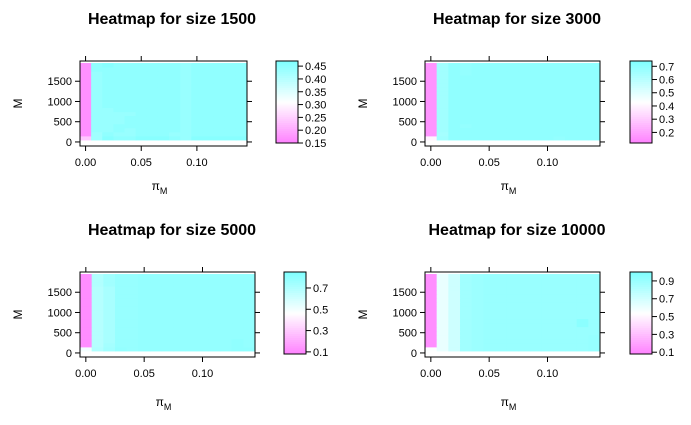 The width and height of the screenshot is (691, 425). I want to click on x-tick-label: 0.00, so click(430, 374).